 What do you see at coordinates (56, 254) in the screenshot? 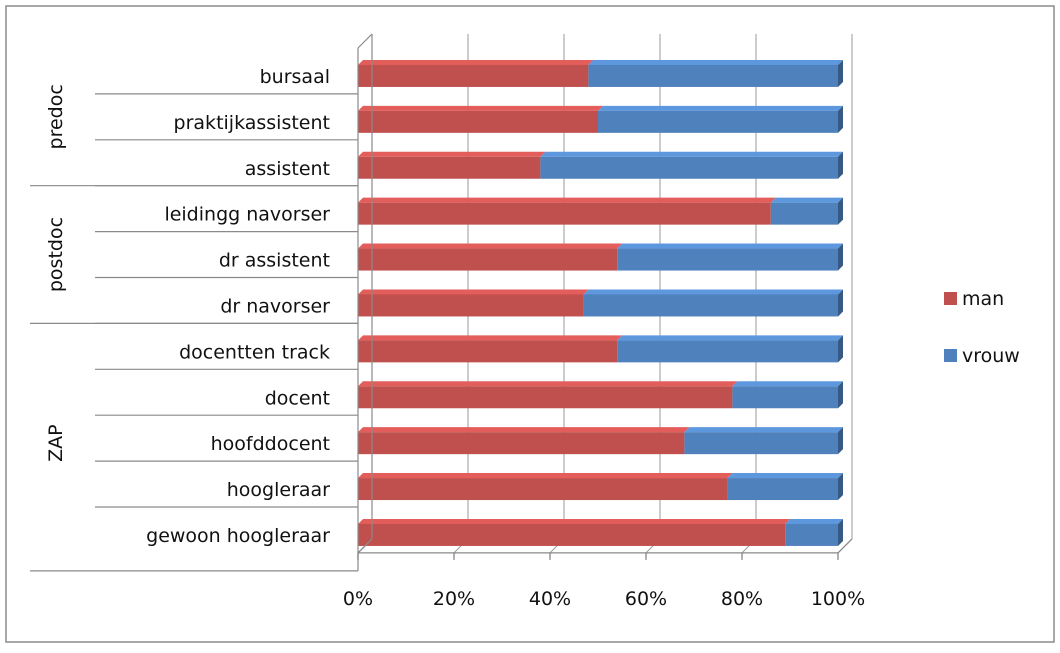
I see `group-label: postdoc` at bounding box center [56, 254].